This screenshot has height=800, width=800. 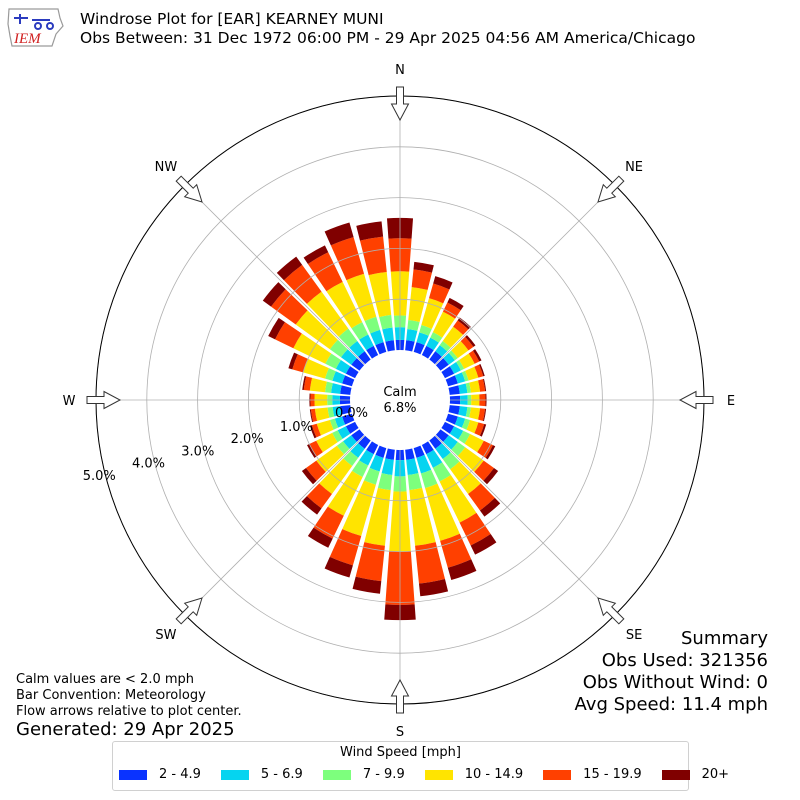 I want to click on bar-segment-50-bin1, so click(x=442, y=364).